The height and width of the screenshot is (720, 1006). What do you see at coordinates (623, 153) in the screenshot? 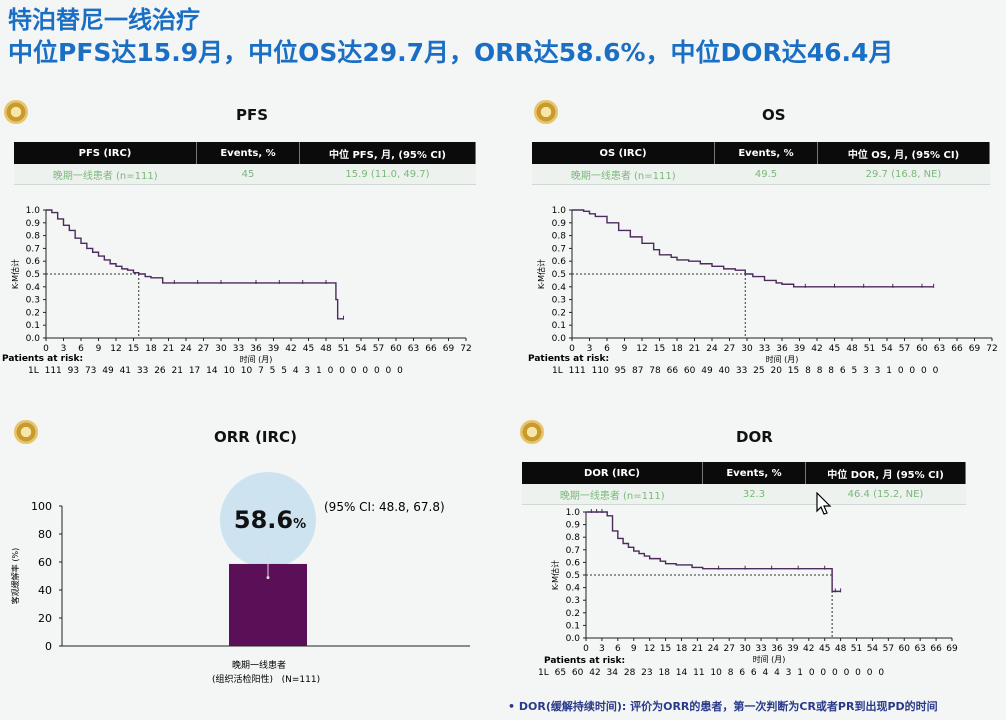
I see `os-table-header: OS (IRC)` at bounding box center [623, 153].